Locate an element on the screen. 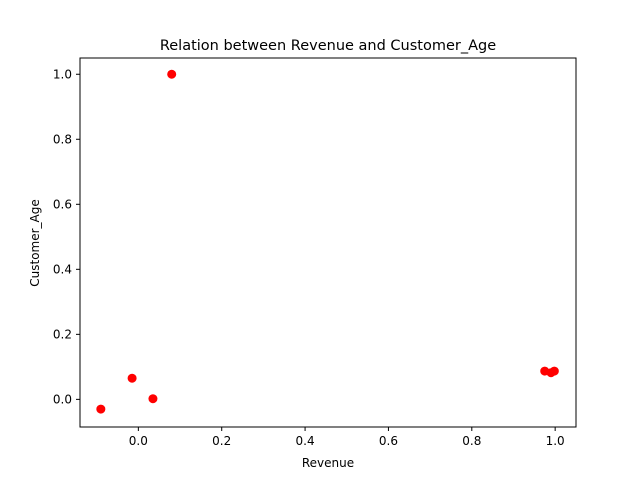 This screenshot has height=480, width=640. x-tick-label: 0.6 is located at coordinates (388, 441).